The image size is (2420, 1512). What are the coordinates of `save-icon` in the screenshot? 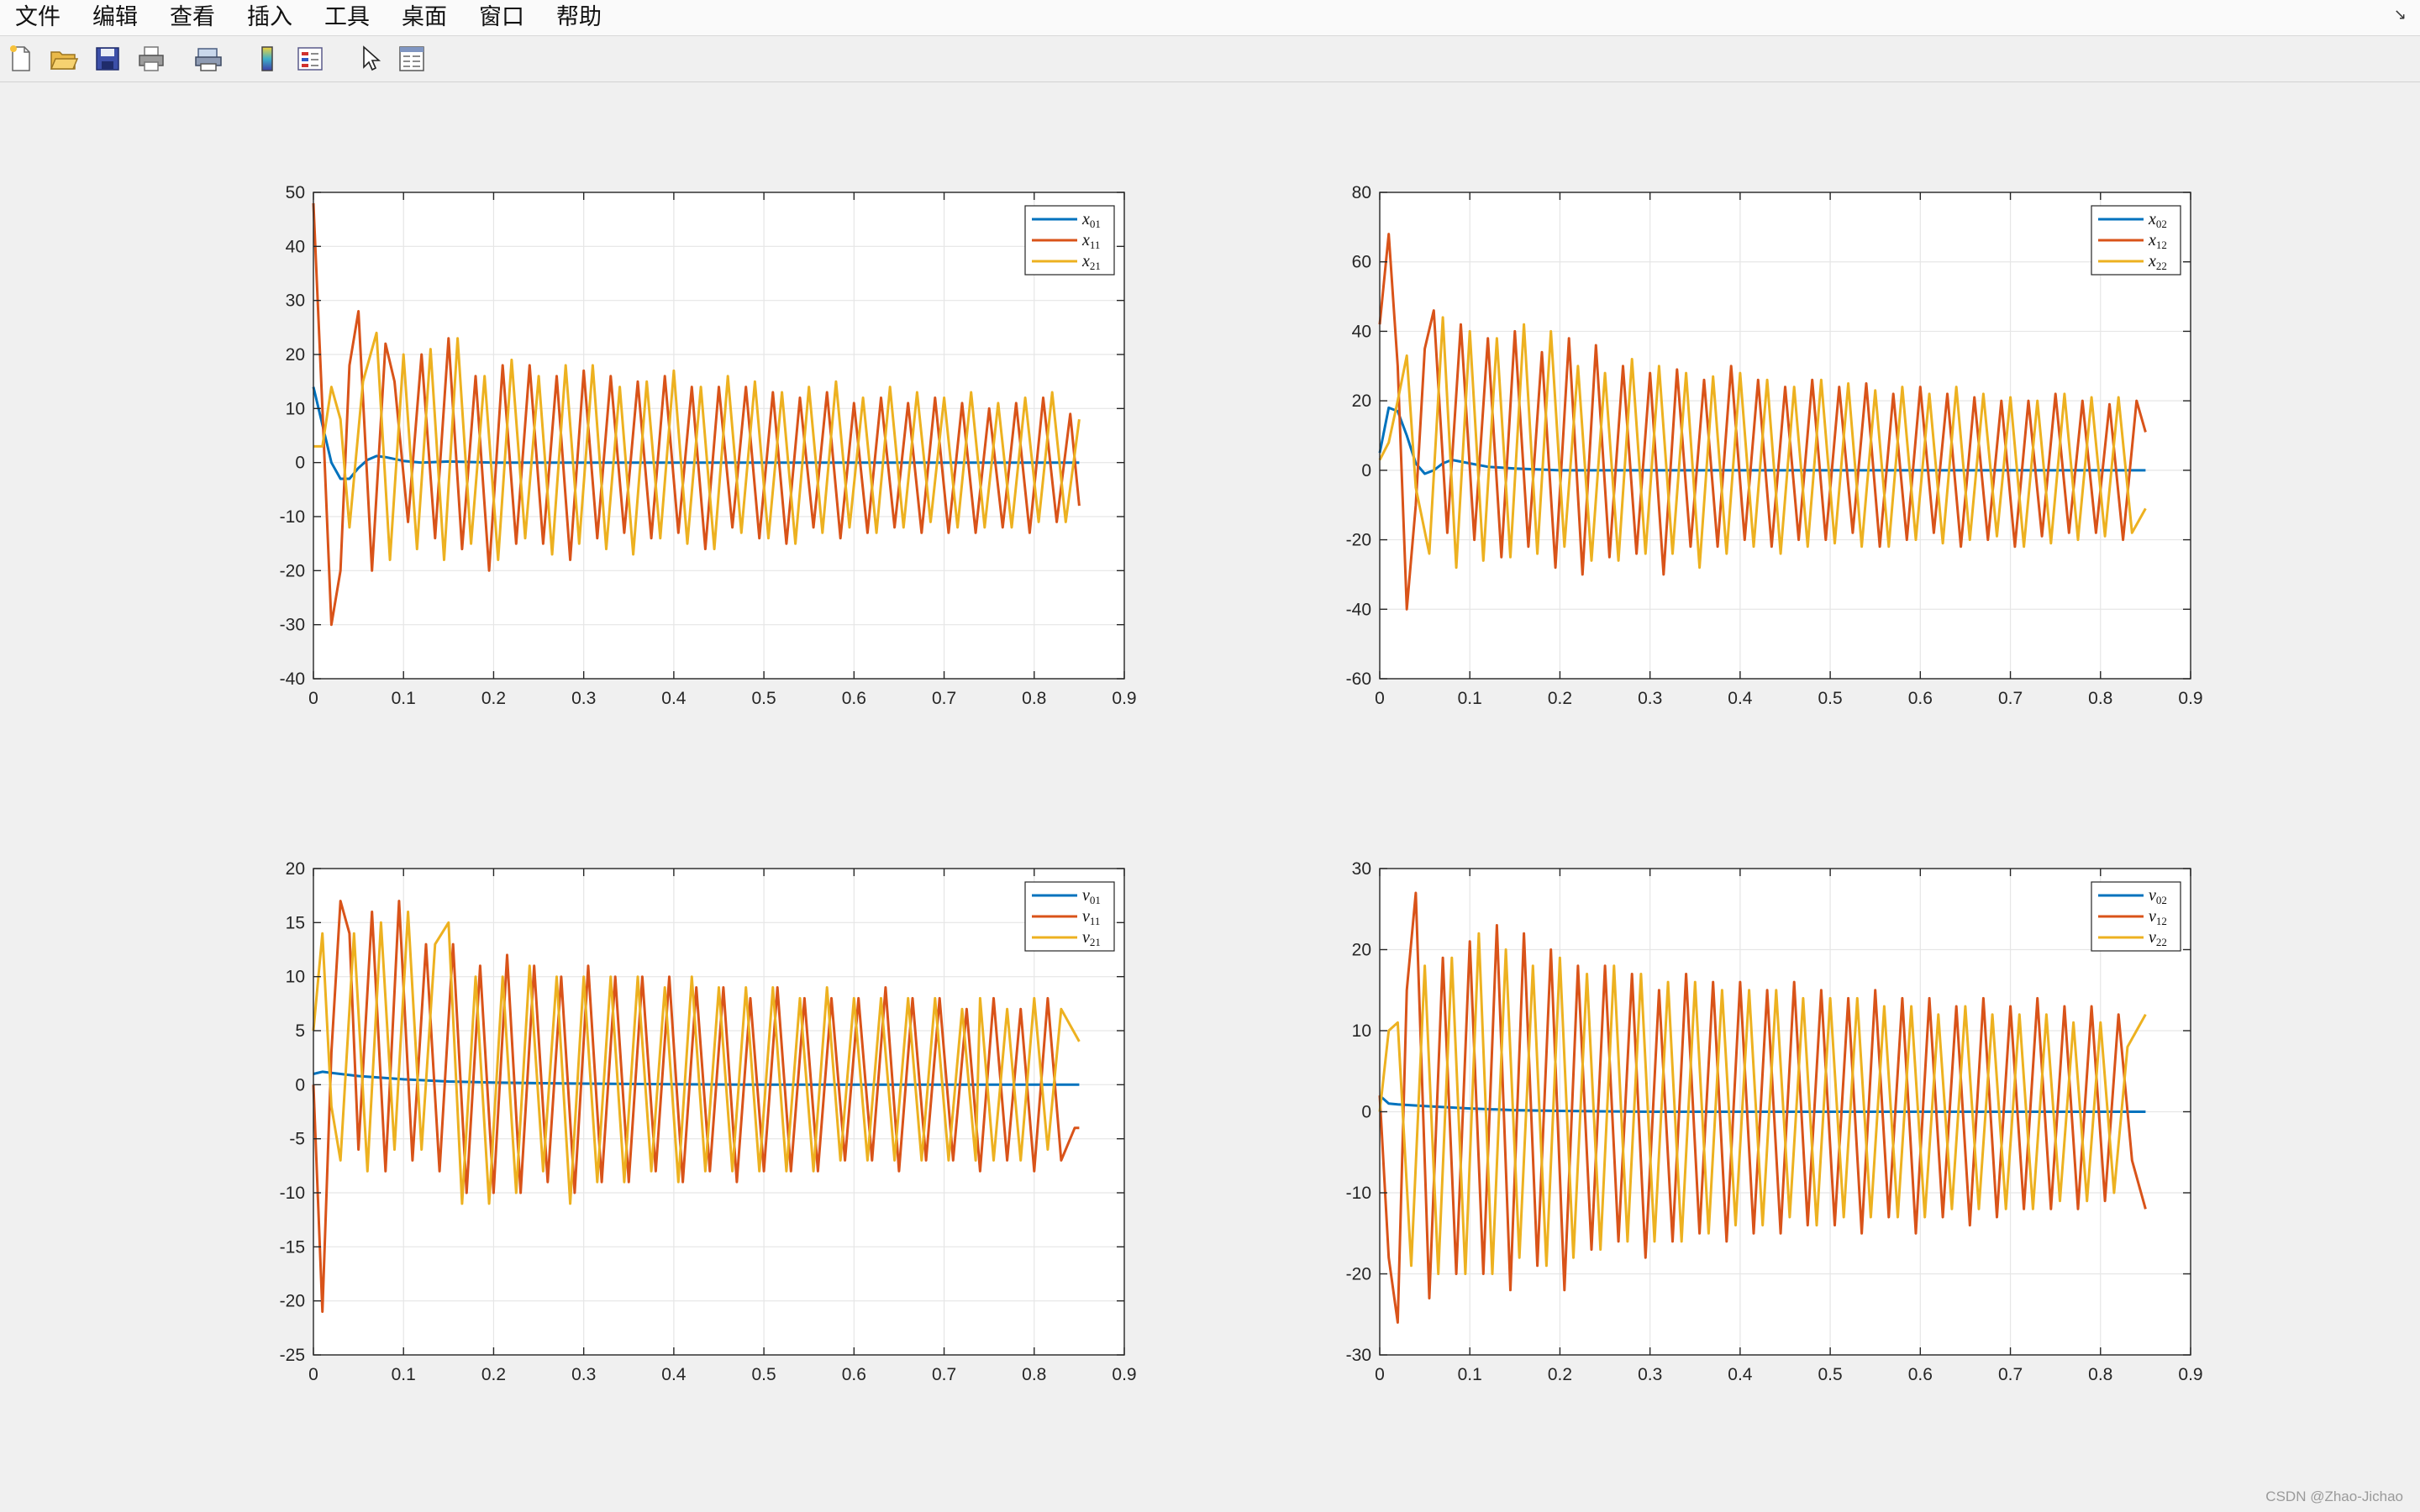 It's located at (107, 59).